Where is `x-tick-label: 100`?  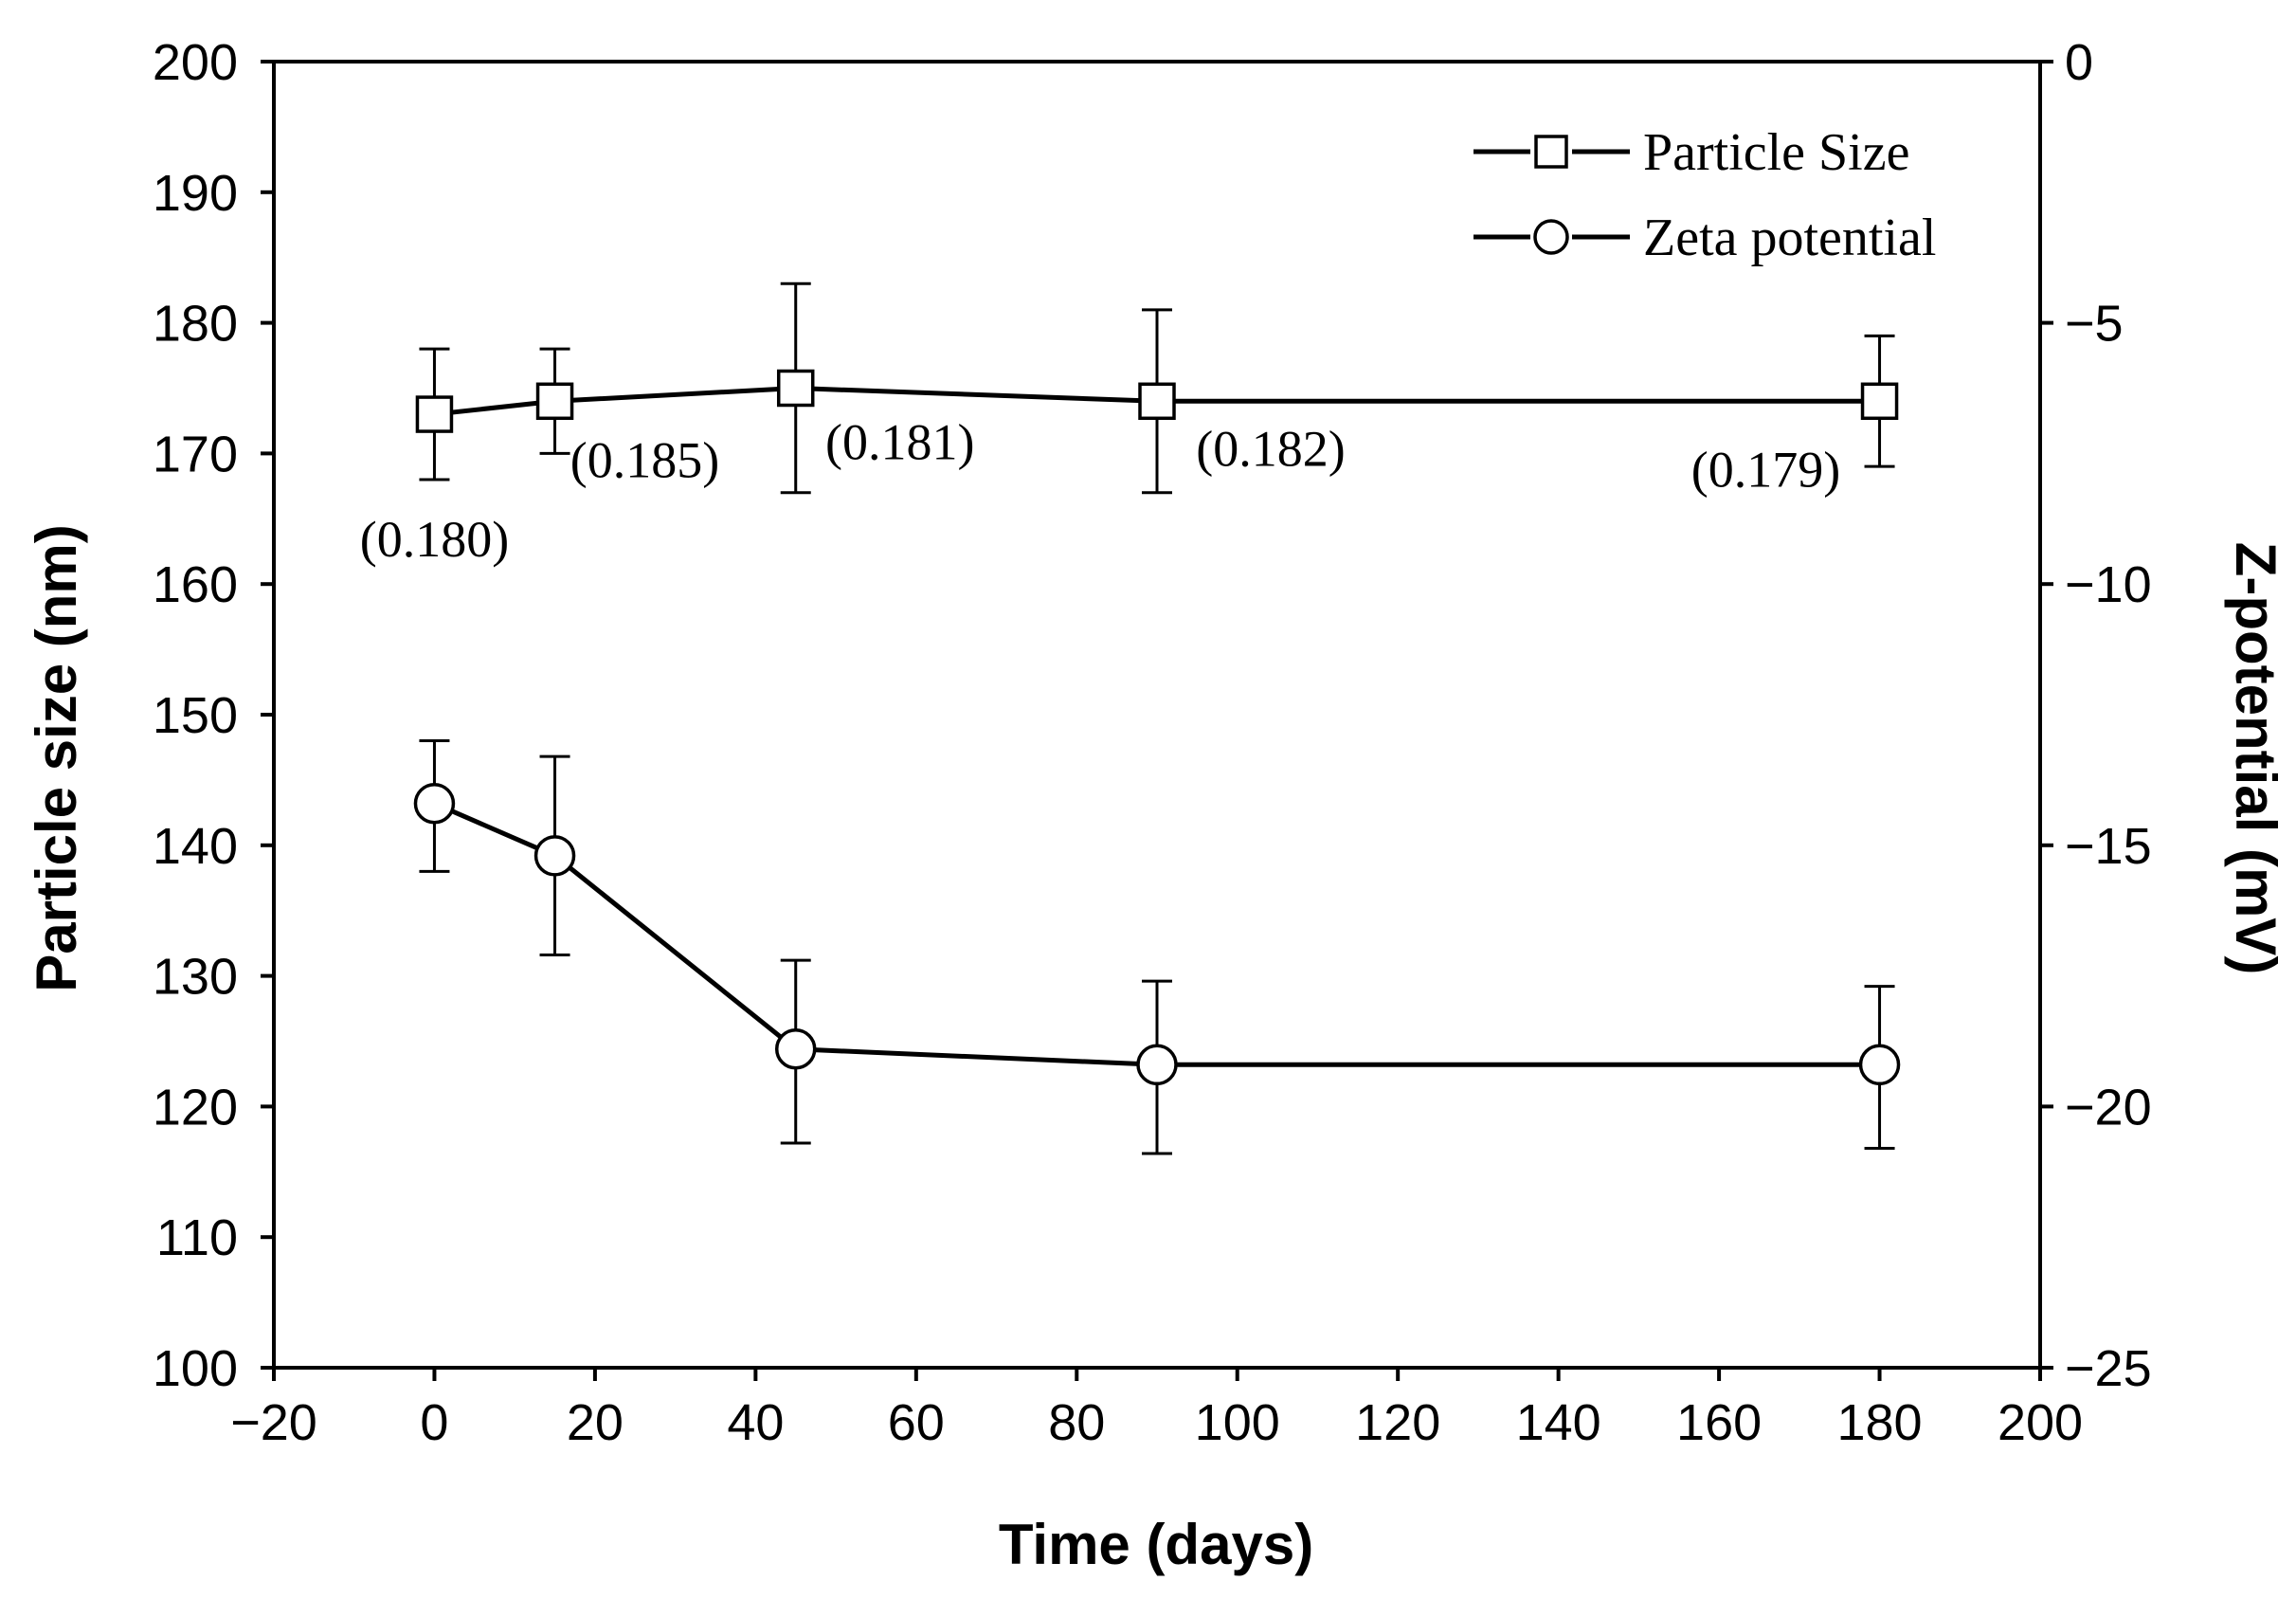
x-tick-label: 100 is located at coordinates (1237, 1422).